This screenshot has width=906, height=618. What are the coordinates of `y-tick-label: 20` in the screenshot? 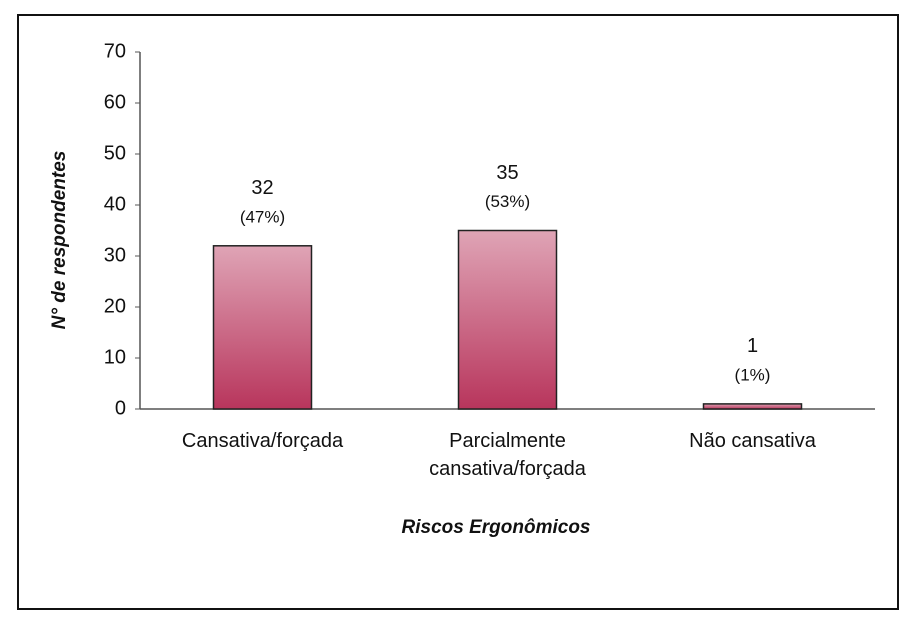 It's located at (115, 306).